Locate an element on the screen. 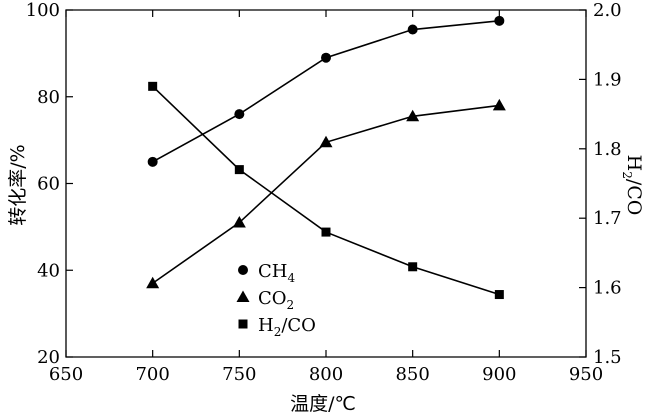 This screenshot has width=654, height=414. legend-item: CH4 is located at coordinates (266, 273).